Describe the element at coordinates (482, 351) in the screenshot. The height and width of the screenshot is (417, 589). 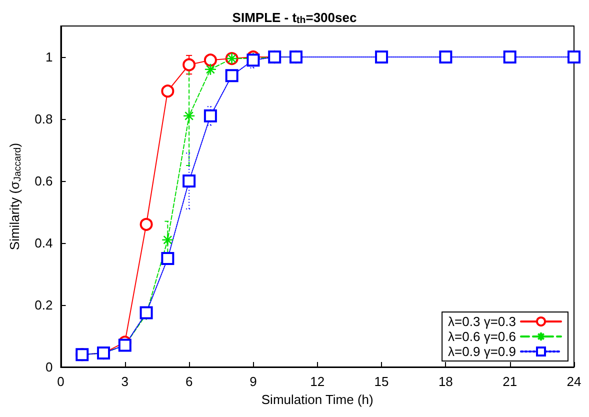
I see `legend-label: λ=0.9 γ=0.9` at that location.